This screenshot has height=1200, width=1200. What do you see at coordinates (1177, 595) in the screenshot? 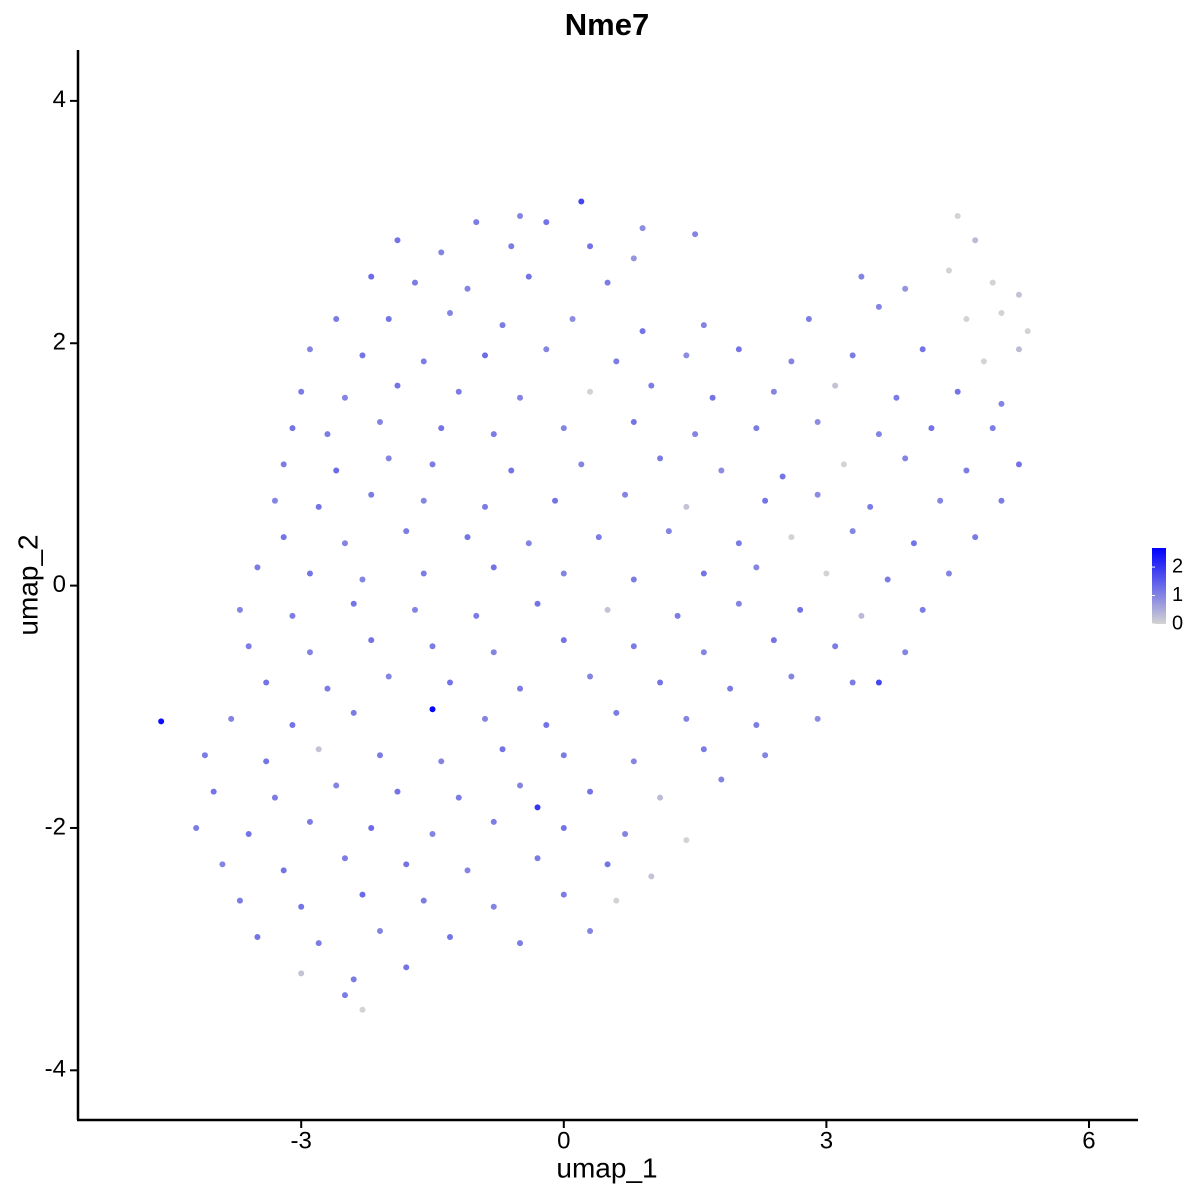
I see `colorbar-tick-label: 1` at bounding box center [1177, 595].